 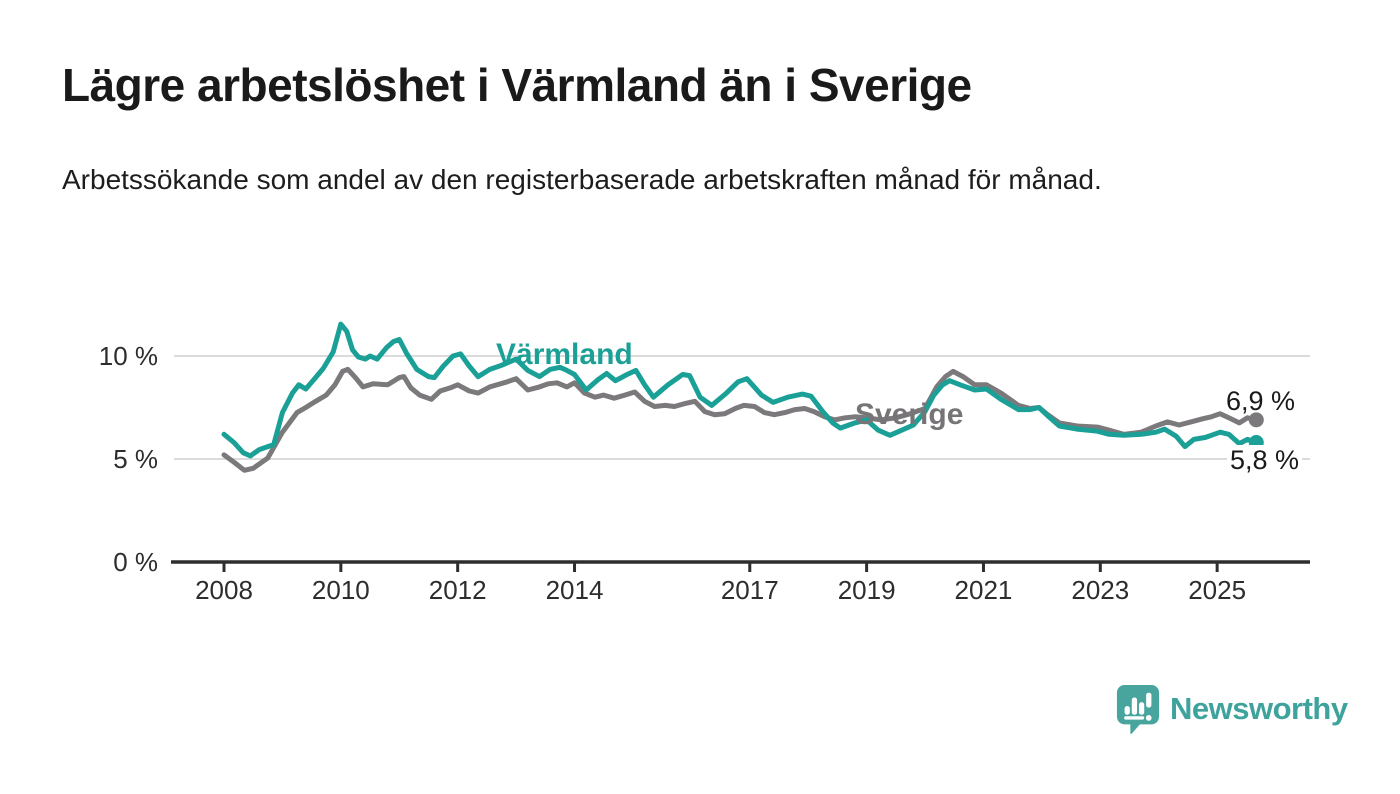 I want to click on newsworthy-logo-icon, so click(x=1138, y=709).